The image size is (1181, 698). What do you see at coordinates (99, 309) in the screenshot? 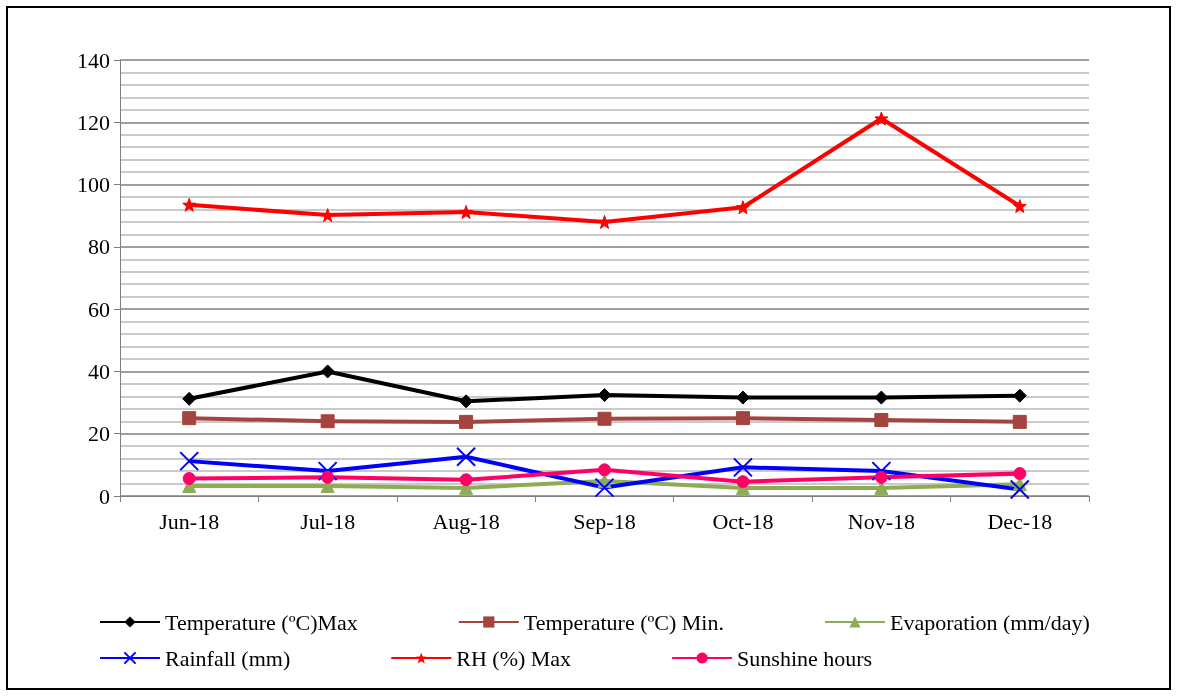
I see `y-tick-label: 60` at bounding box center [99, 309].